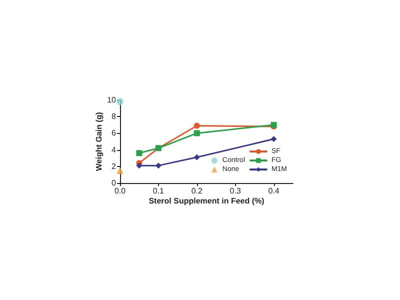  Describe the element at coordinates (120, 191) in the screenshot. I see `x-tick-label: 0.0` at that location.